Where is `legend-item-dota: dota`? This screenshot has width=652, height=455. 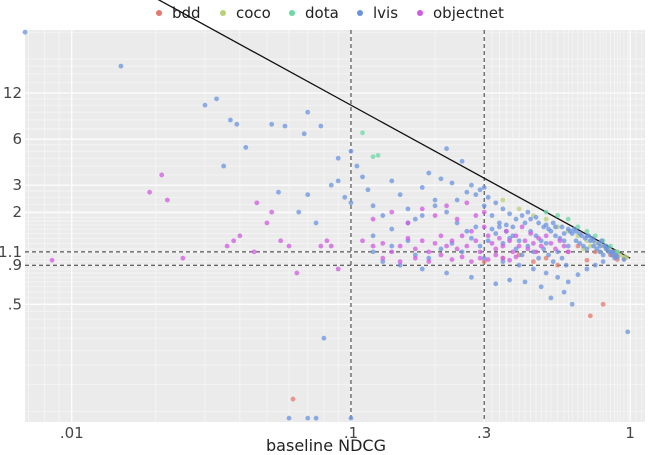 legend-item-dota: dota is located at coordinates (314, 13).